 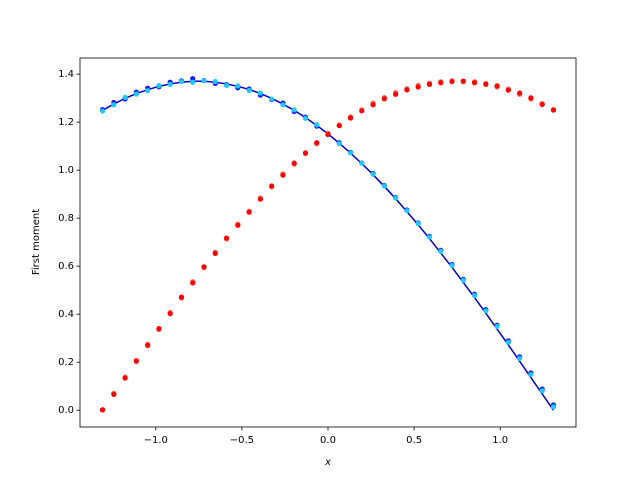 What do you see at coordinates (66, 266) in the screenshot?
I see `y-tick-label: 0.6` at bounding box center [66, 266].